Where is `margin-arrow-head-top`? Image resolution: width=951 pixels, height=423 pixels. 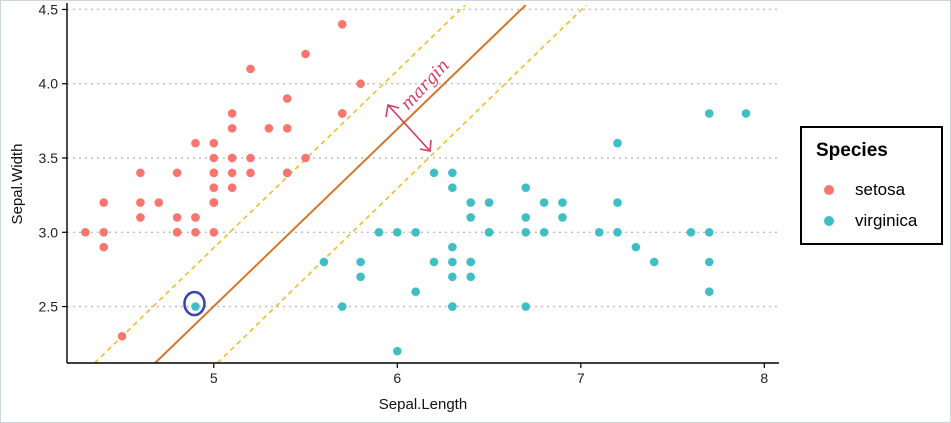 margin-arrow-head-top is located at coordinates (392, 110).